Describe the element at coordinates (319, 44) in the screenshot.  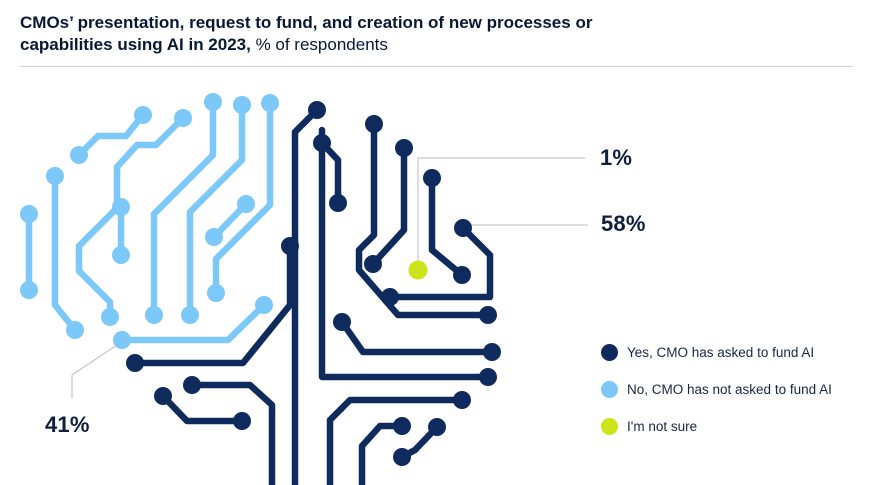
I see `chart-title-unit: % of respondents` at that location.